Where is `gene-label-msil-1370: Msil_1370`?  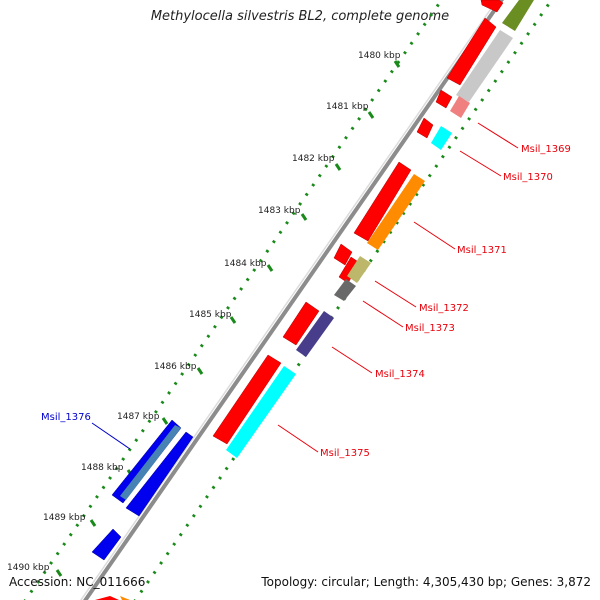
gene-label-msil-1370: Msil_1370 is located at coordinates (528, 177).